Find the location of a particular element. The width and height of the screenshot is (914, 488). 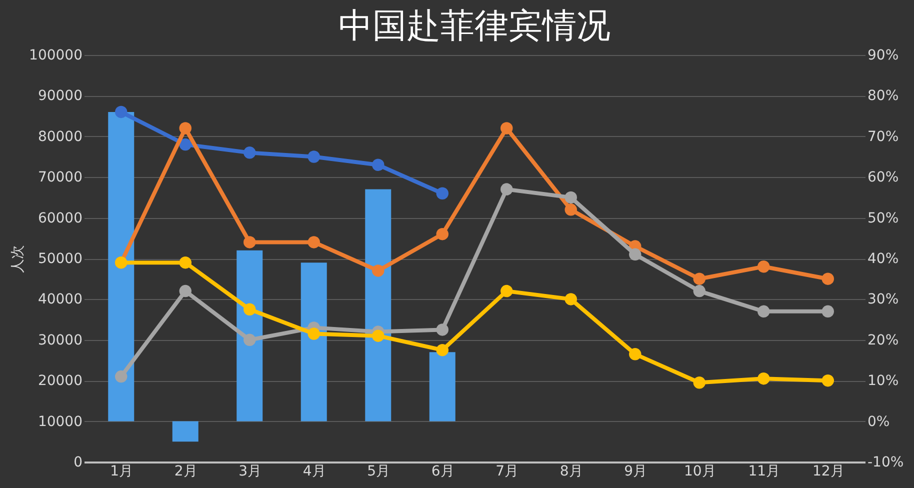

x-tick-label: 2月 is located at coordinates (186, 472).